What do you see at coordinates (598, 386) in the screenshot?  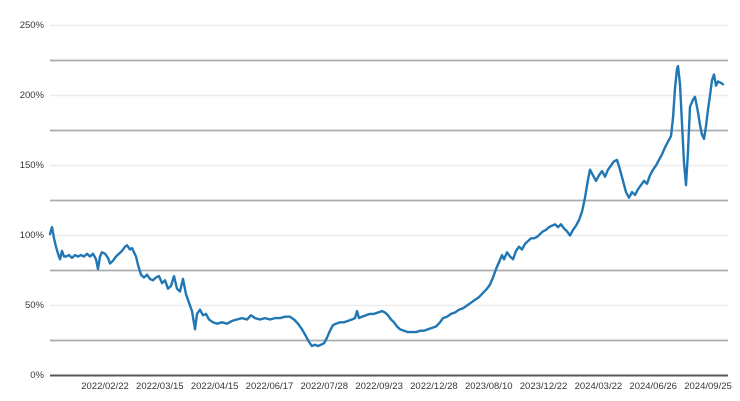 I see `x-tick-label: 2024/03/22` at bounding box center [598, 386].